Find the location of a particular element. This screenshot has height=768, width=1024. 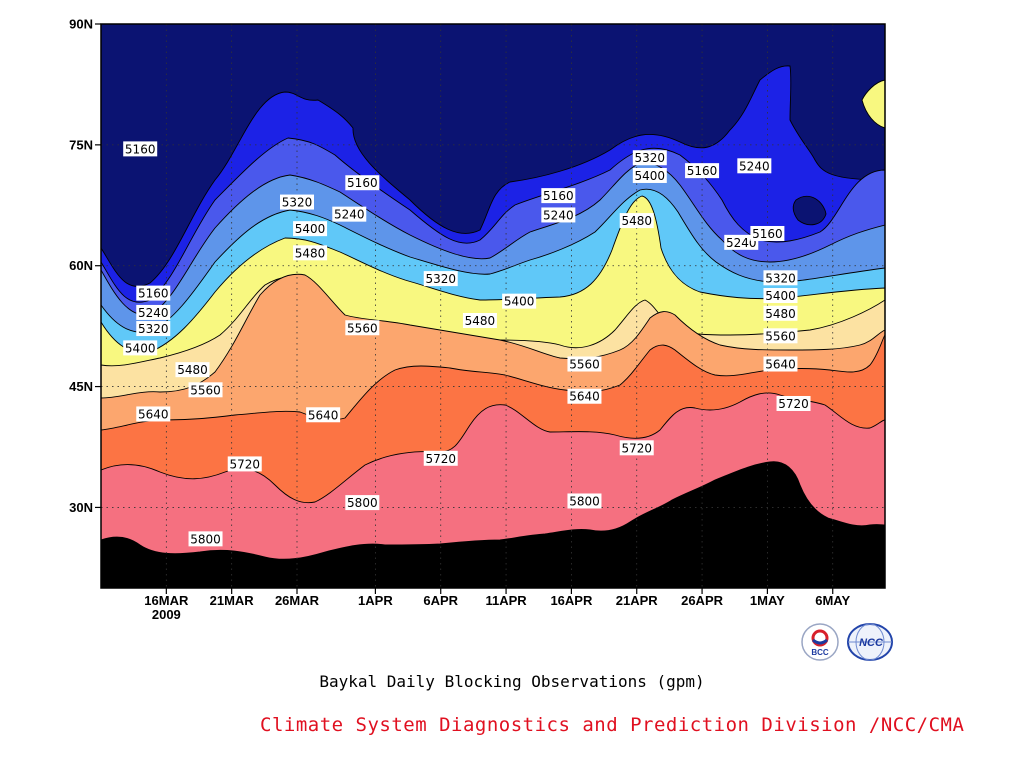

x-tick-label: 11APR is located at coordinates (506, 600).